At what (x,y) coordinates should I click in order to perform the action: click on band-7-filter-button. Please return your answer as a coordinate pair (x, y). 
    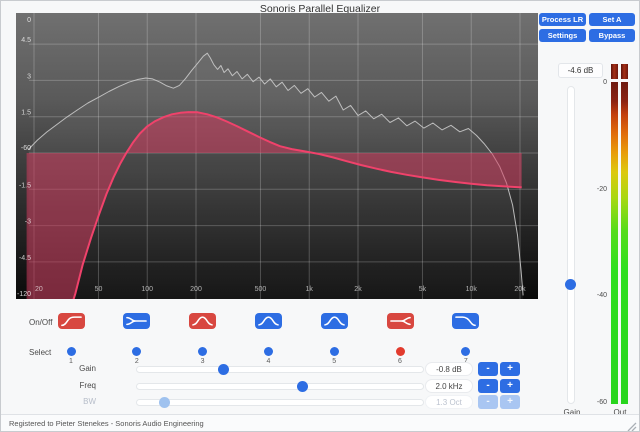
    Looking at the image, I should click on (466, 321).